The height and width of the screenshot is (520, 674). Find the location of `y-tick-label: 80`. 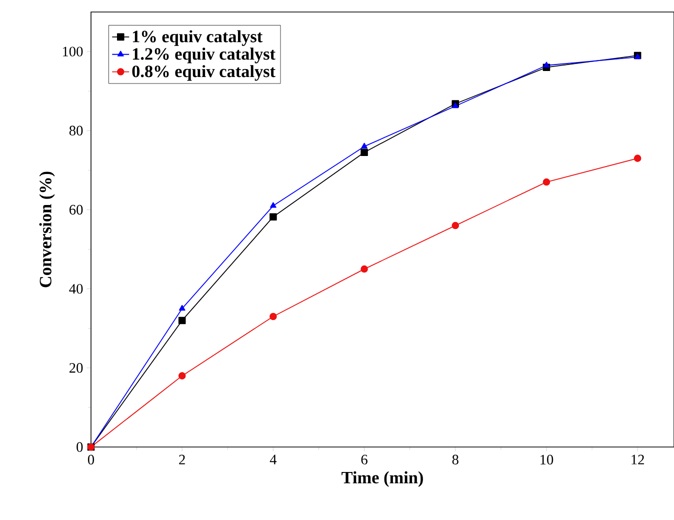

y-tick-label: 80 is located at coordinates (76, 131).